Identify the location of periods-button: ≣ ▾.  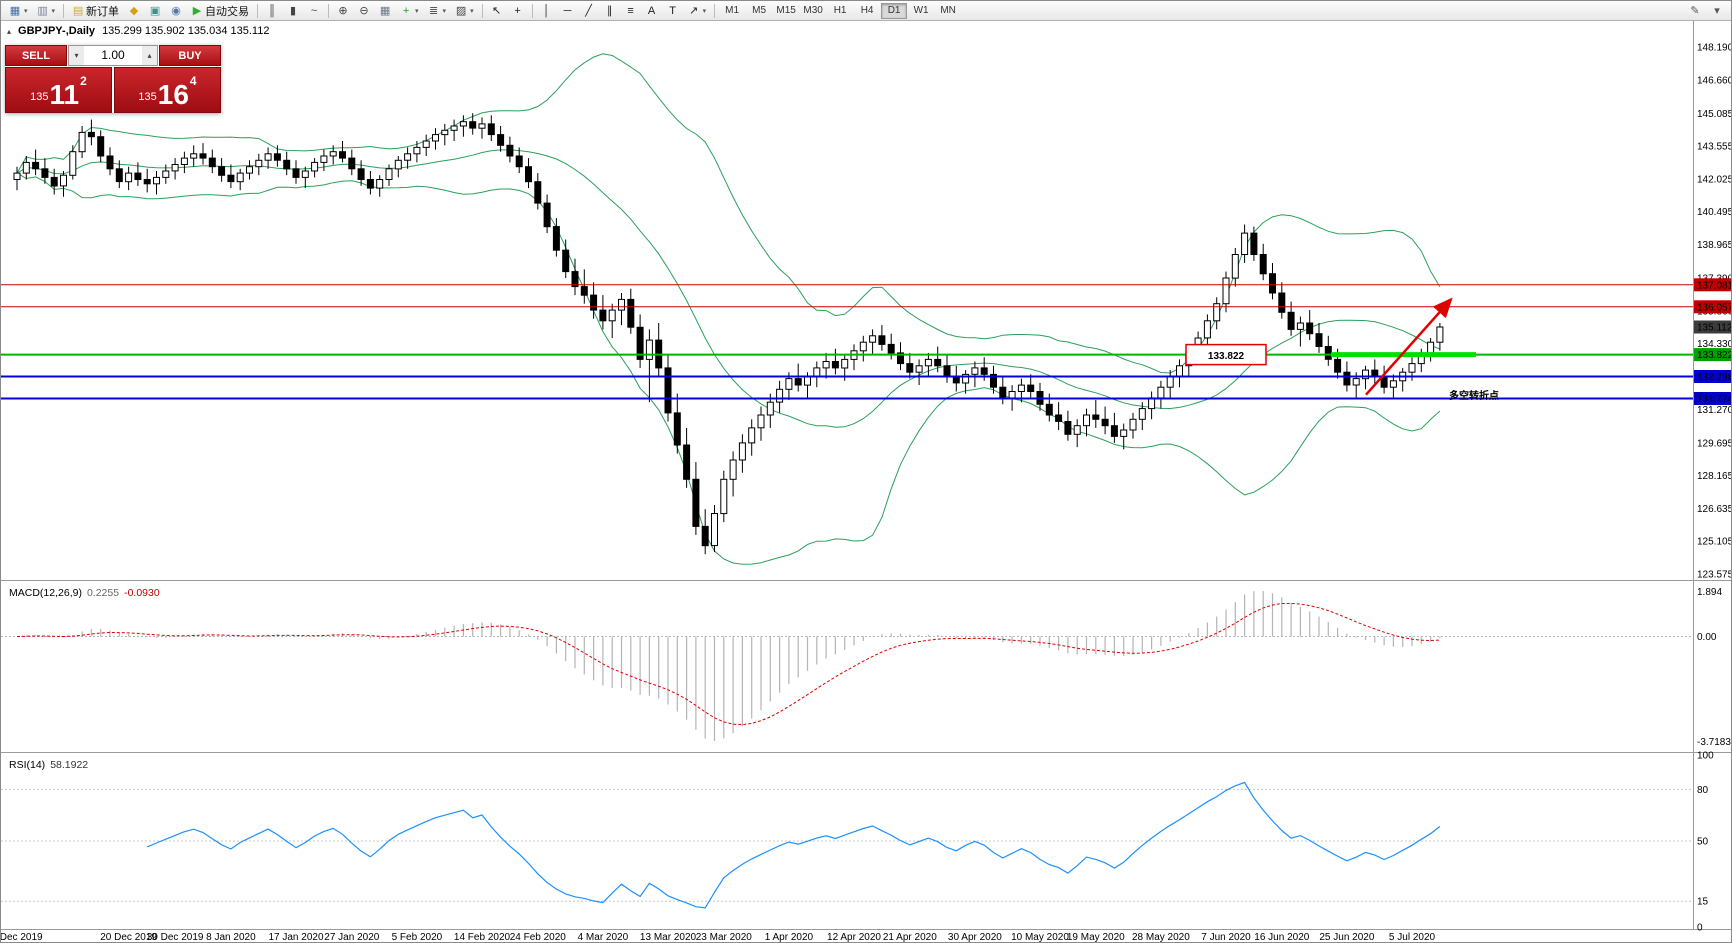
(437, 11).